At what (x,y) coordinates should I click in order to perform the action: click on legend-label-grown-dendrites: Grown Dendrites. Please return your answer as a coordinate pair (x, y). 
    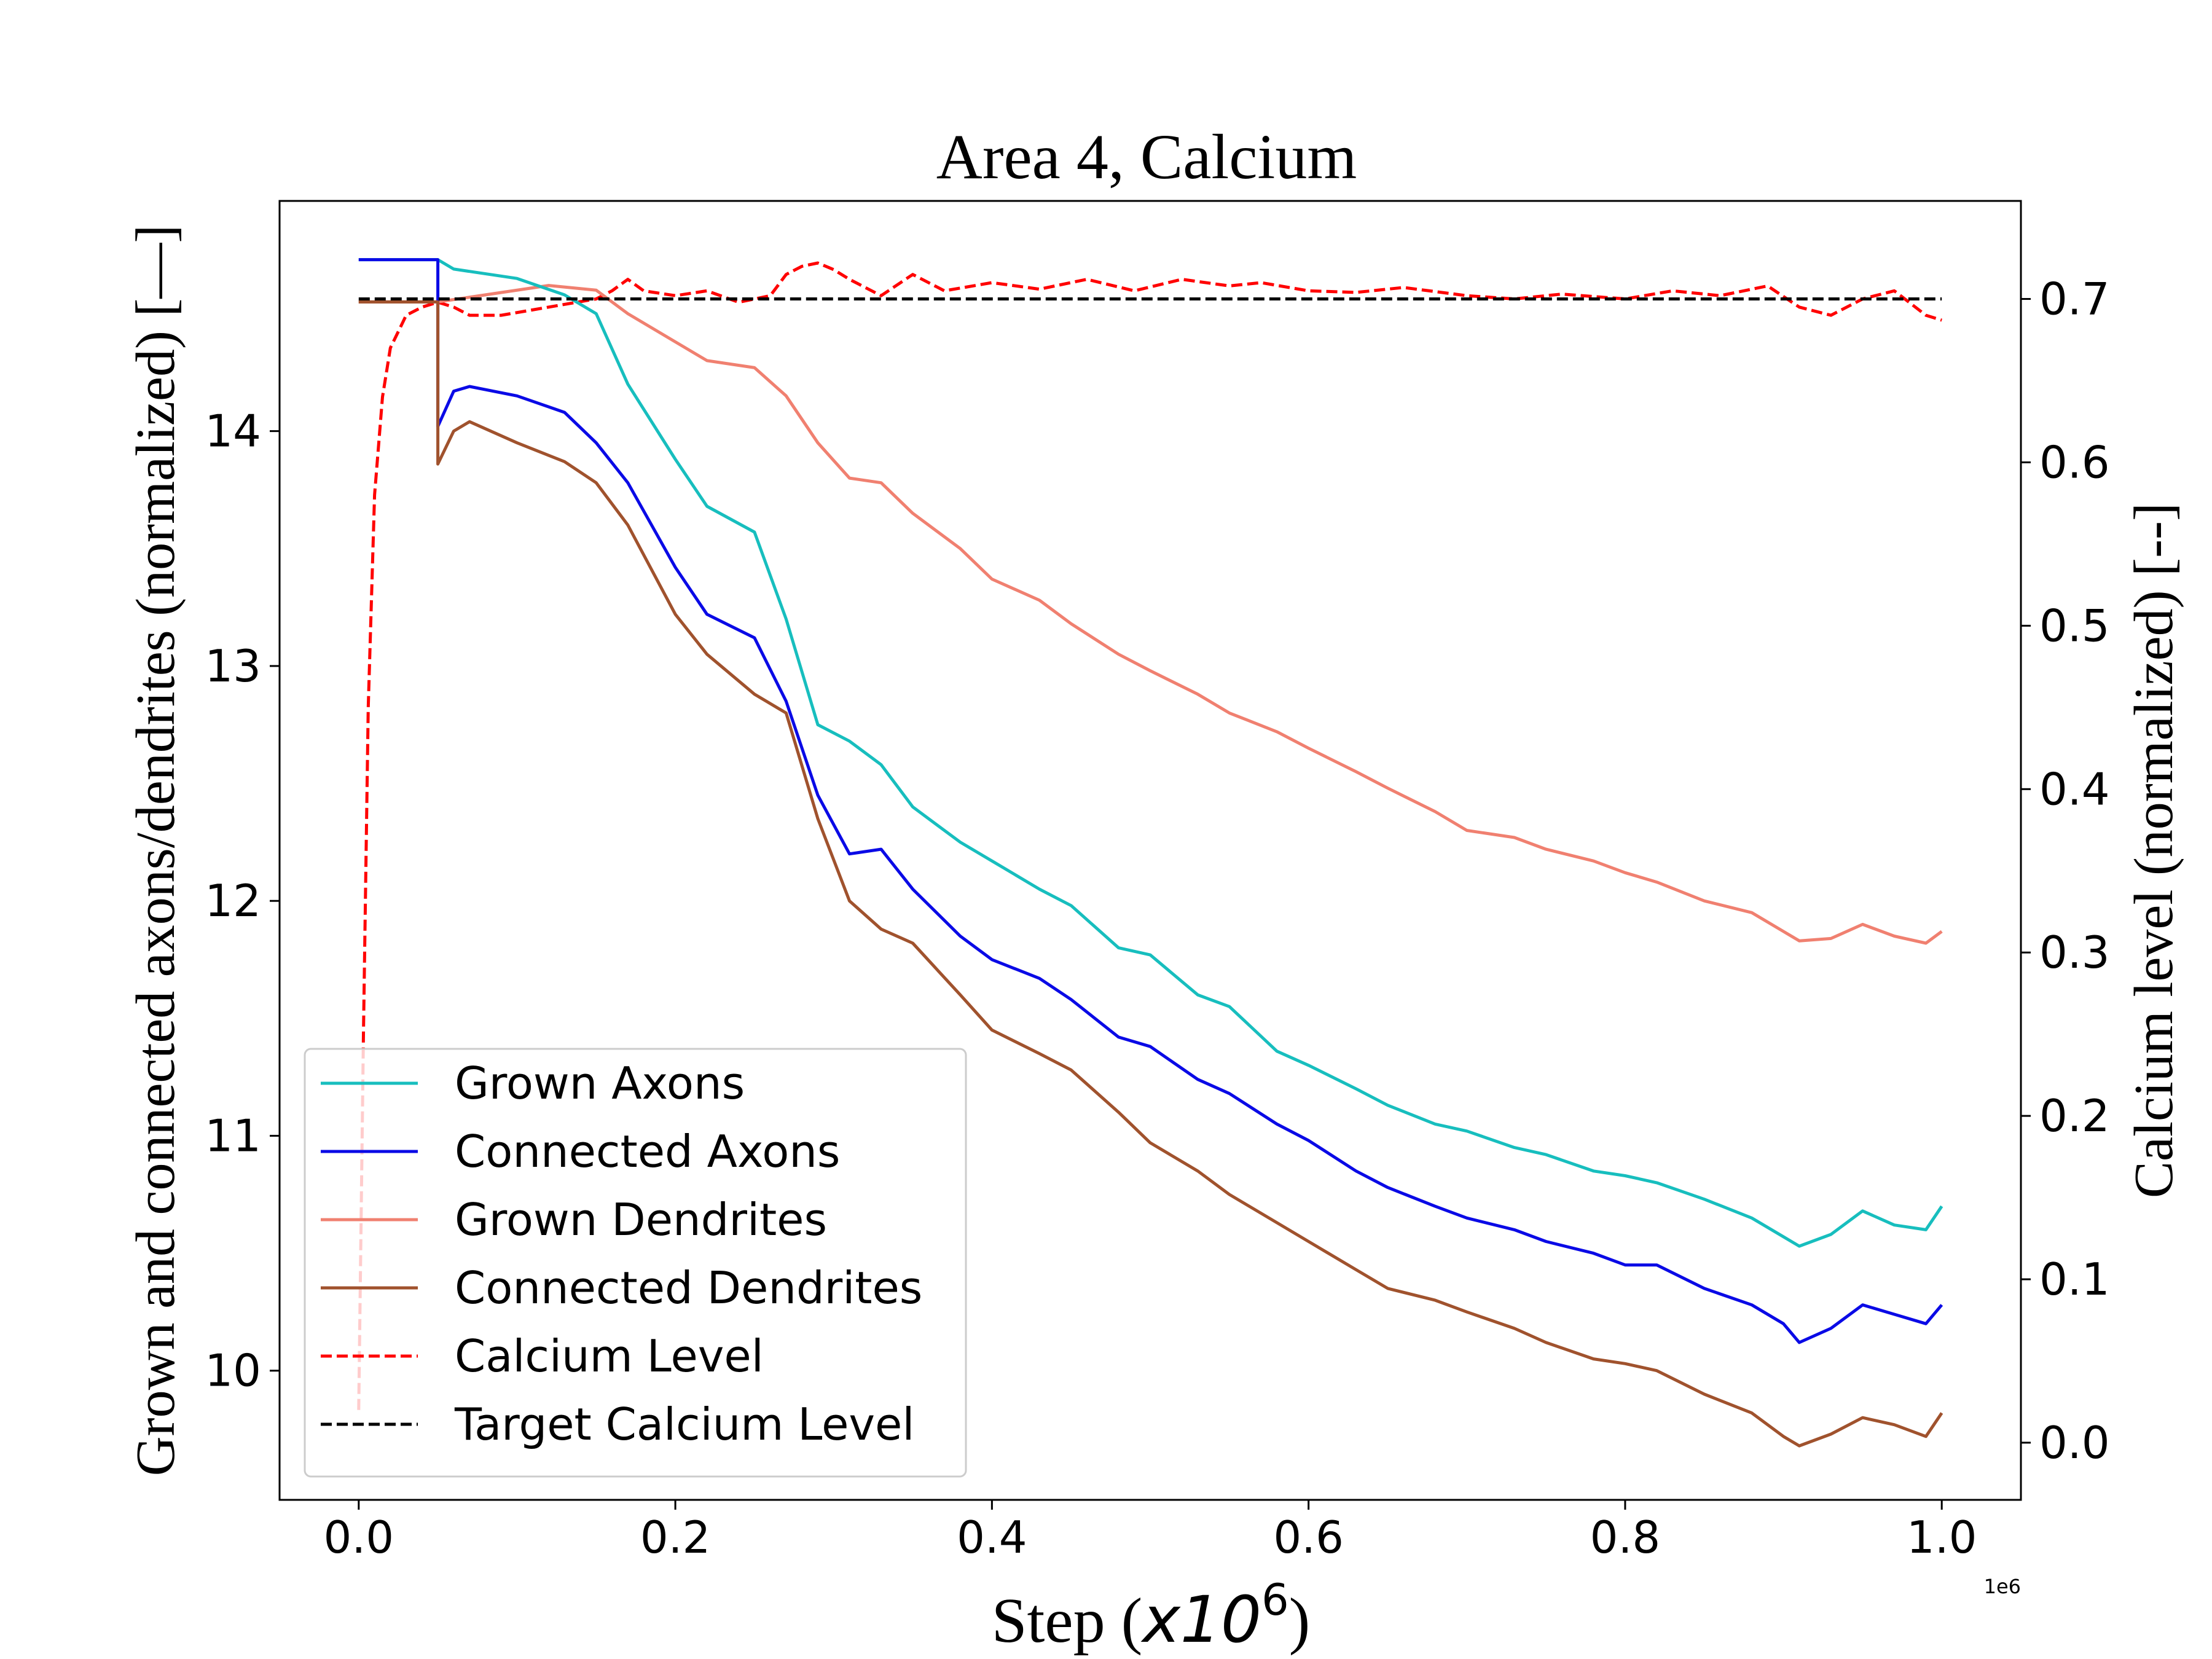
    Looking at the image, I should click on (641, 1219).